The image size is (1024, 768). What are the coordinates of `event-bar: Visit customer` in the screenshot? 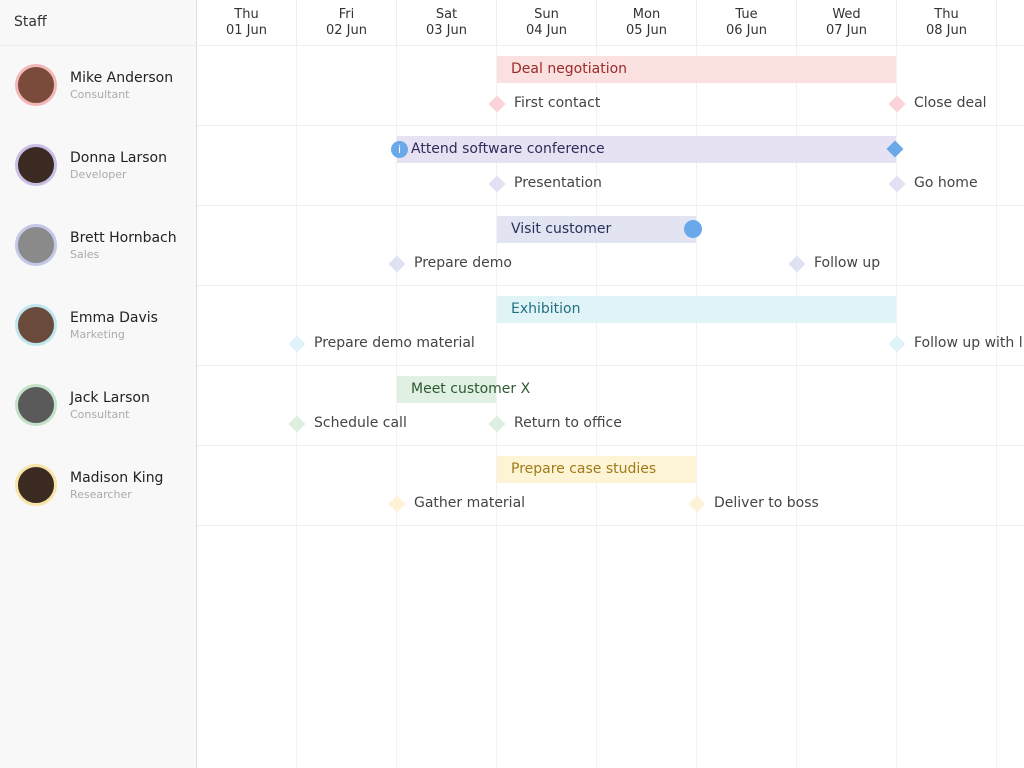 It's located at (596, 229).